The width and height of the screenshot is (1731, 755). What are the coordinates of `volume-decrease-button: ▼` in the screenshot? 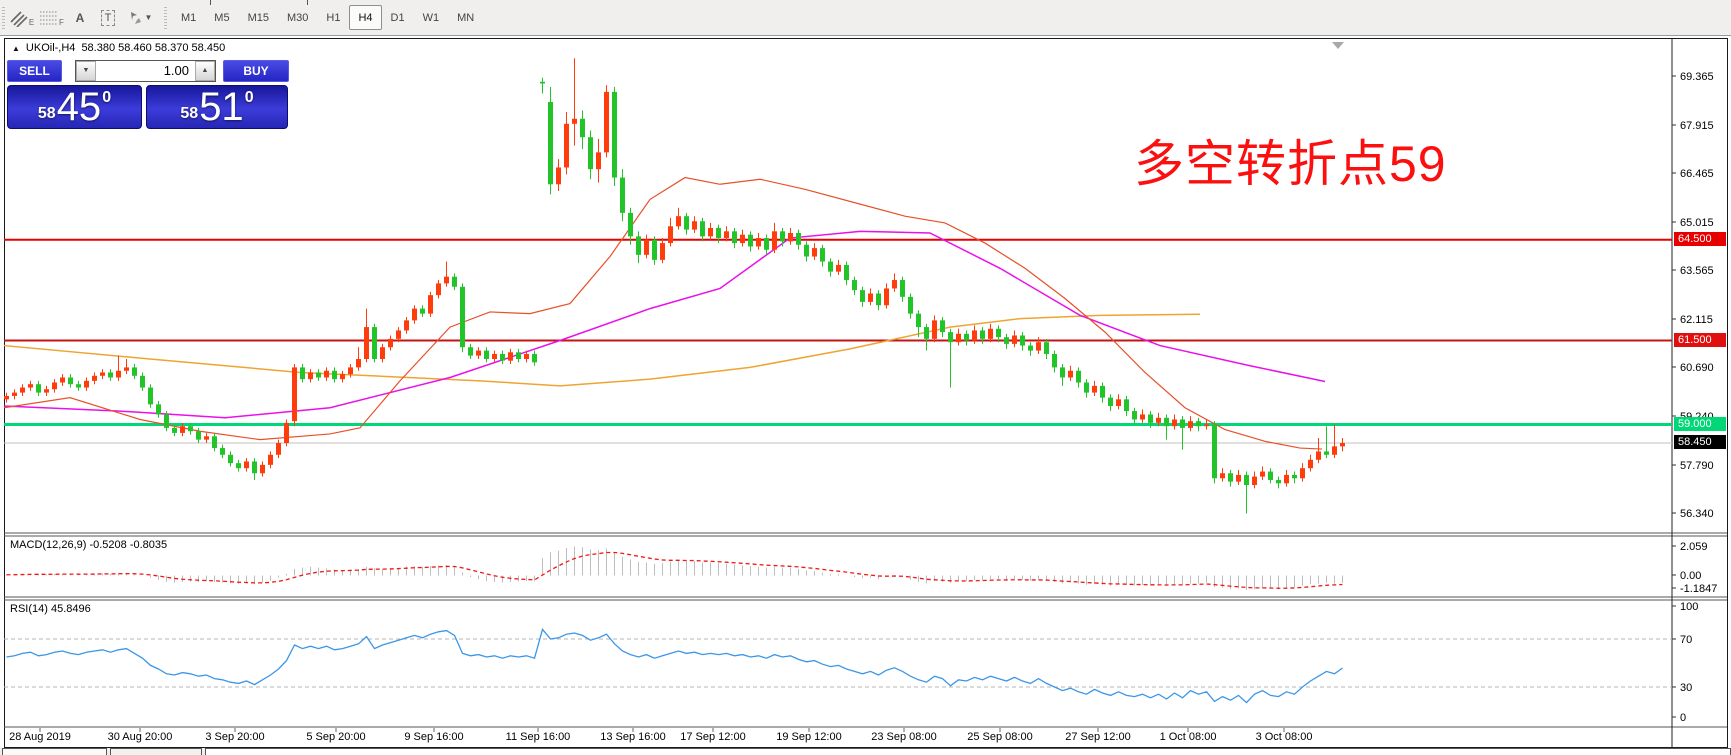 It's located at (86, 70).